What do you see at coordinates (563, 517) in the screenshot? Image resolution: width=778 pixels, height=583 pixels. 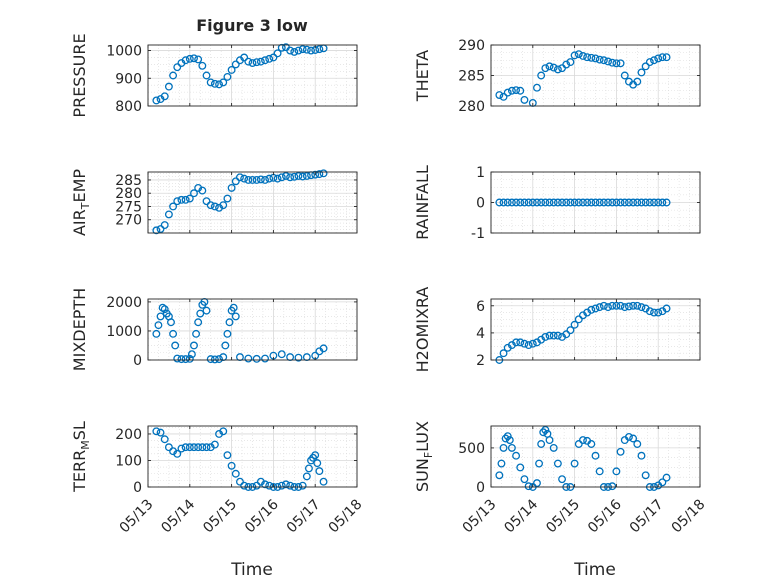 I see `x-tick-label: 05/15` at bounding box center [563, 517].